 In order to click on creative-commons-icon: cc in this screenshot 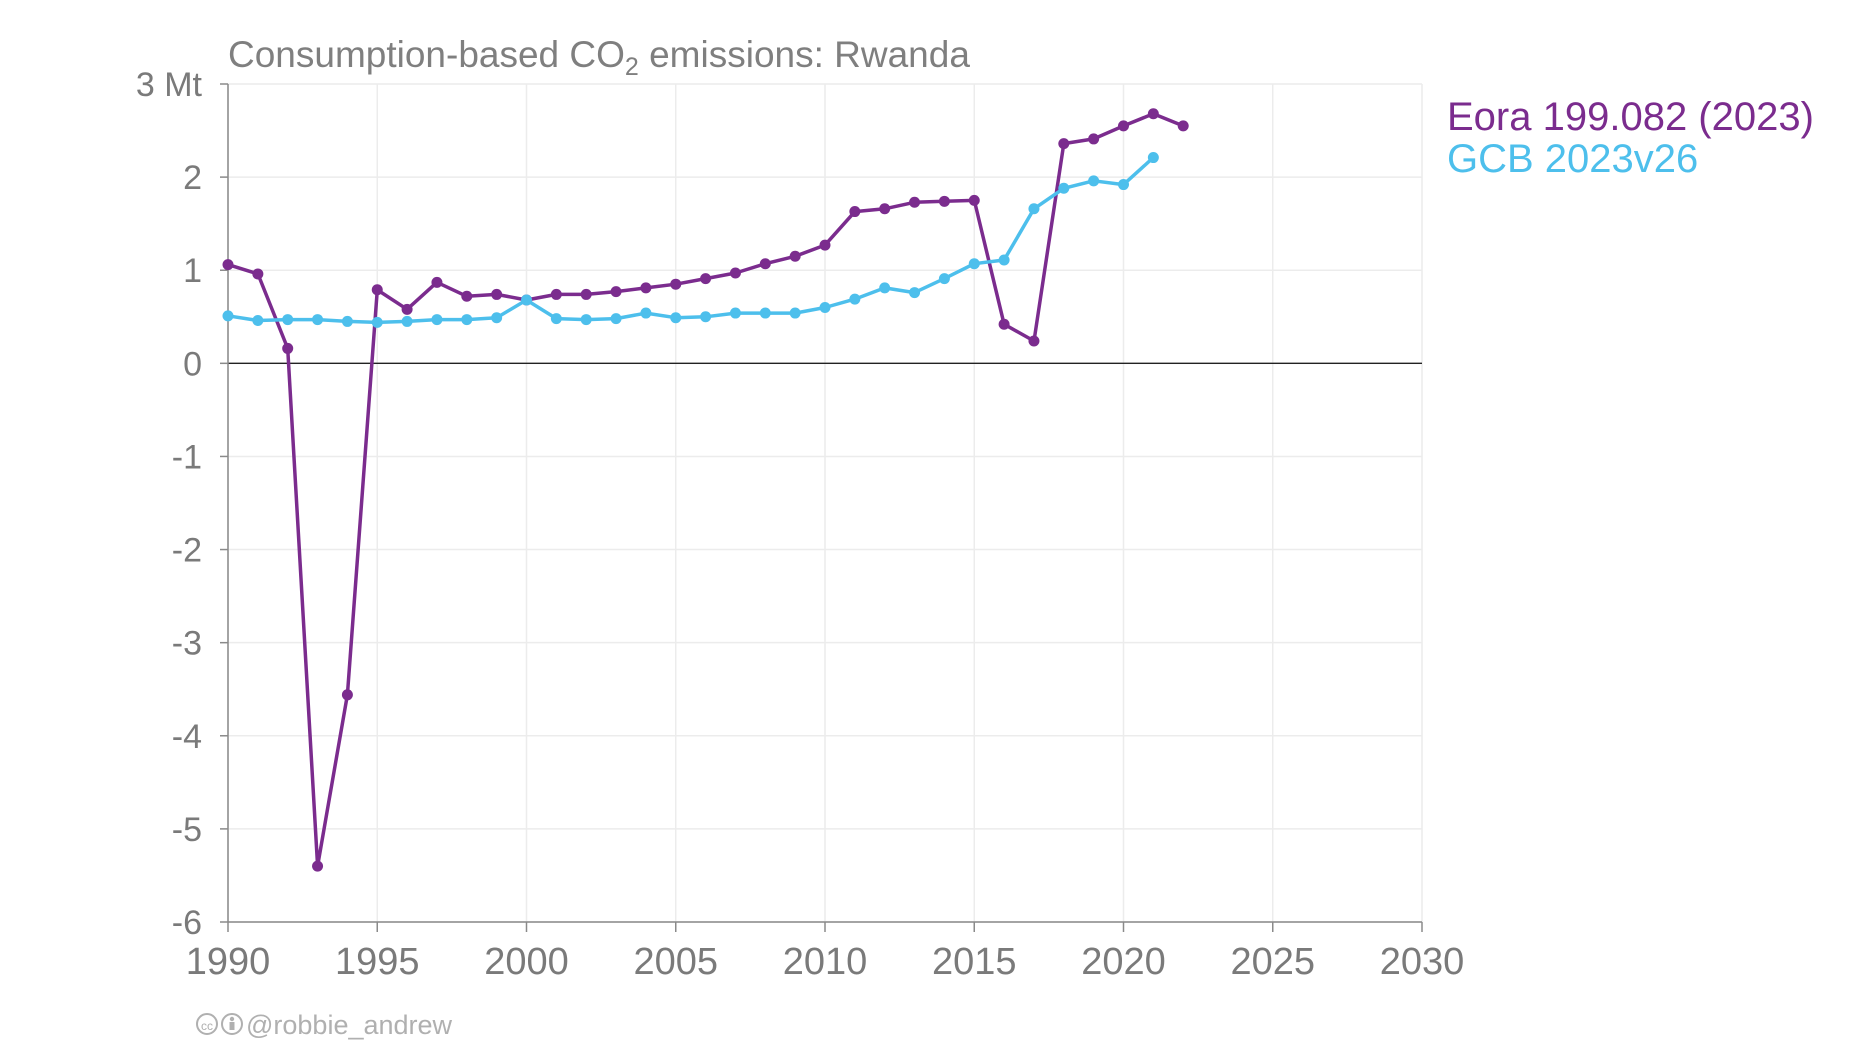, I will do `click(207, 1024)`.